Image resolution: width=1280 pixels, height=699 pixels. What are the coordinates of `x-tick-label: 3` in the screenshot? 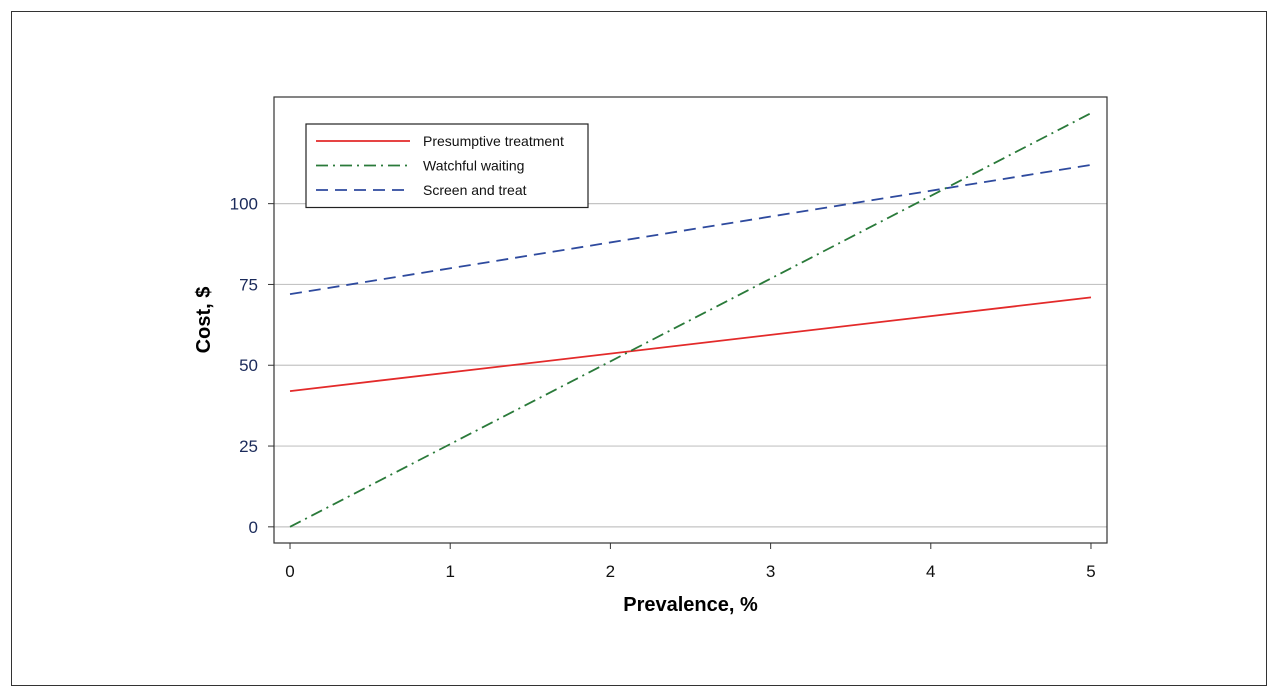 It's located at (770, 571).